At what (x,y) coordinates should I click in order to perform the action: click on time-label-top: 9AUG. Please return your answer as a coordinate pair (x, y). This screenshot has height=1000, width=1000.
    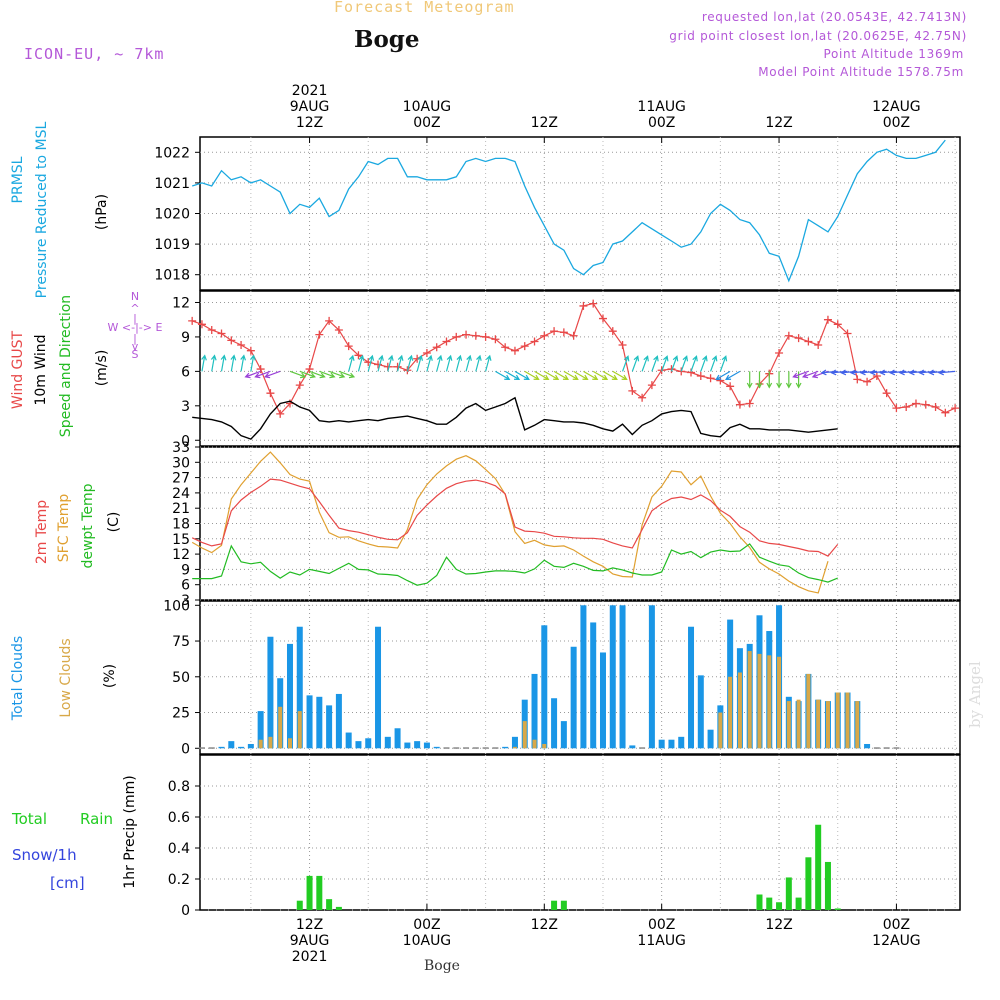
    Looking at the image, I should click on (310, 107).